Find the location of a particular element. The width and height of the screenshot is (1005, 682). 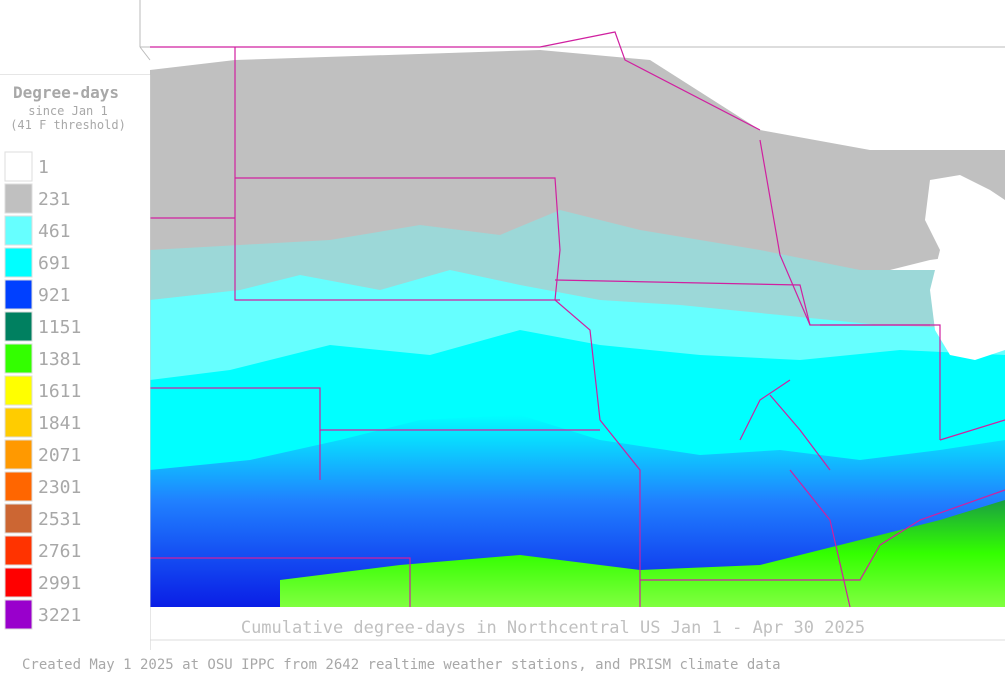

legend-label: 691 is located at coordinates (54, 263).